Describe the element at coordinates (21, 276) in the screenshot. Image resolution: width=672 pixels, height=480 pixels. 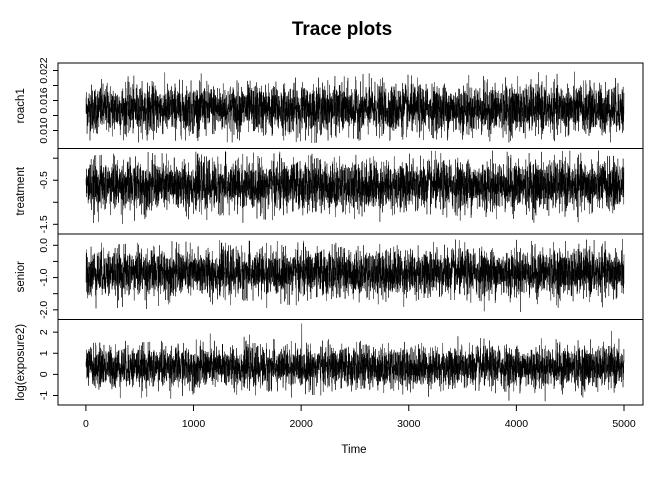
I see `y-axis-label: senior` at that location.